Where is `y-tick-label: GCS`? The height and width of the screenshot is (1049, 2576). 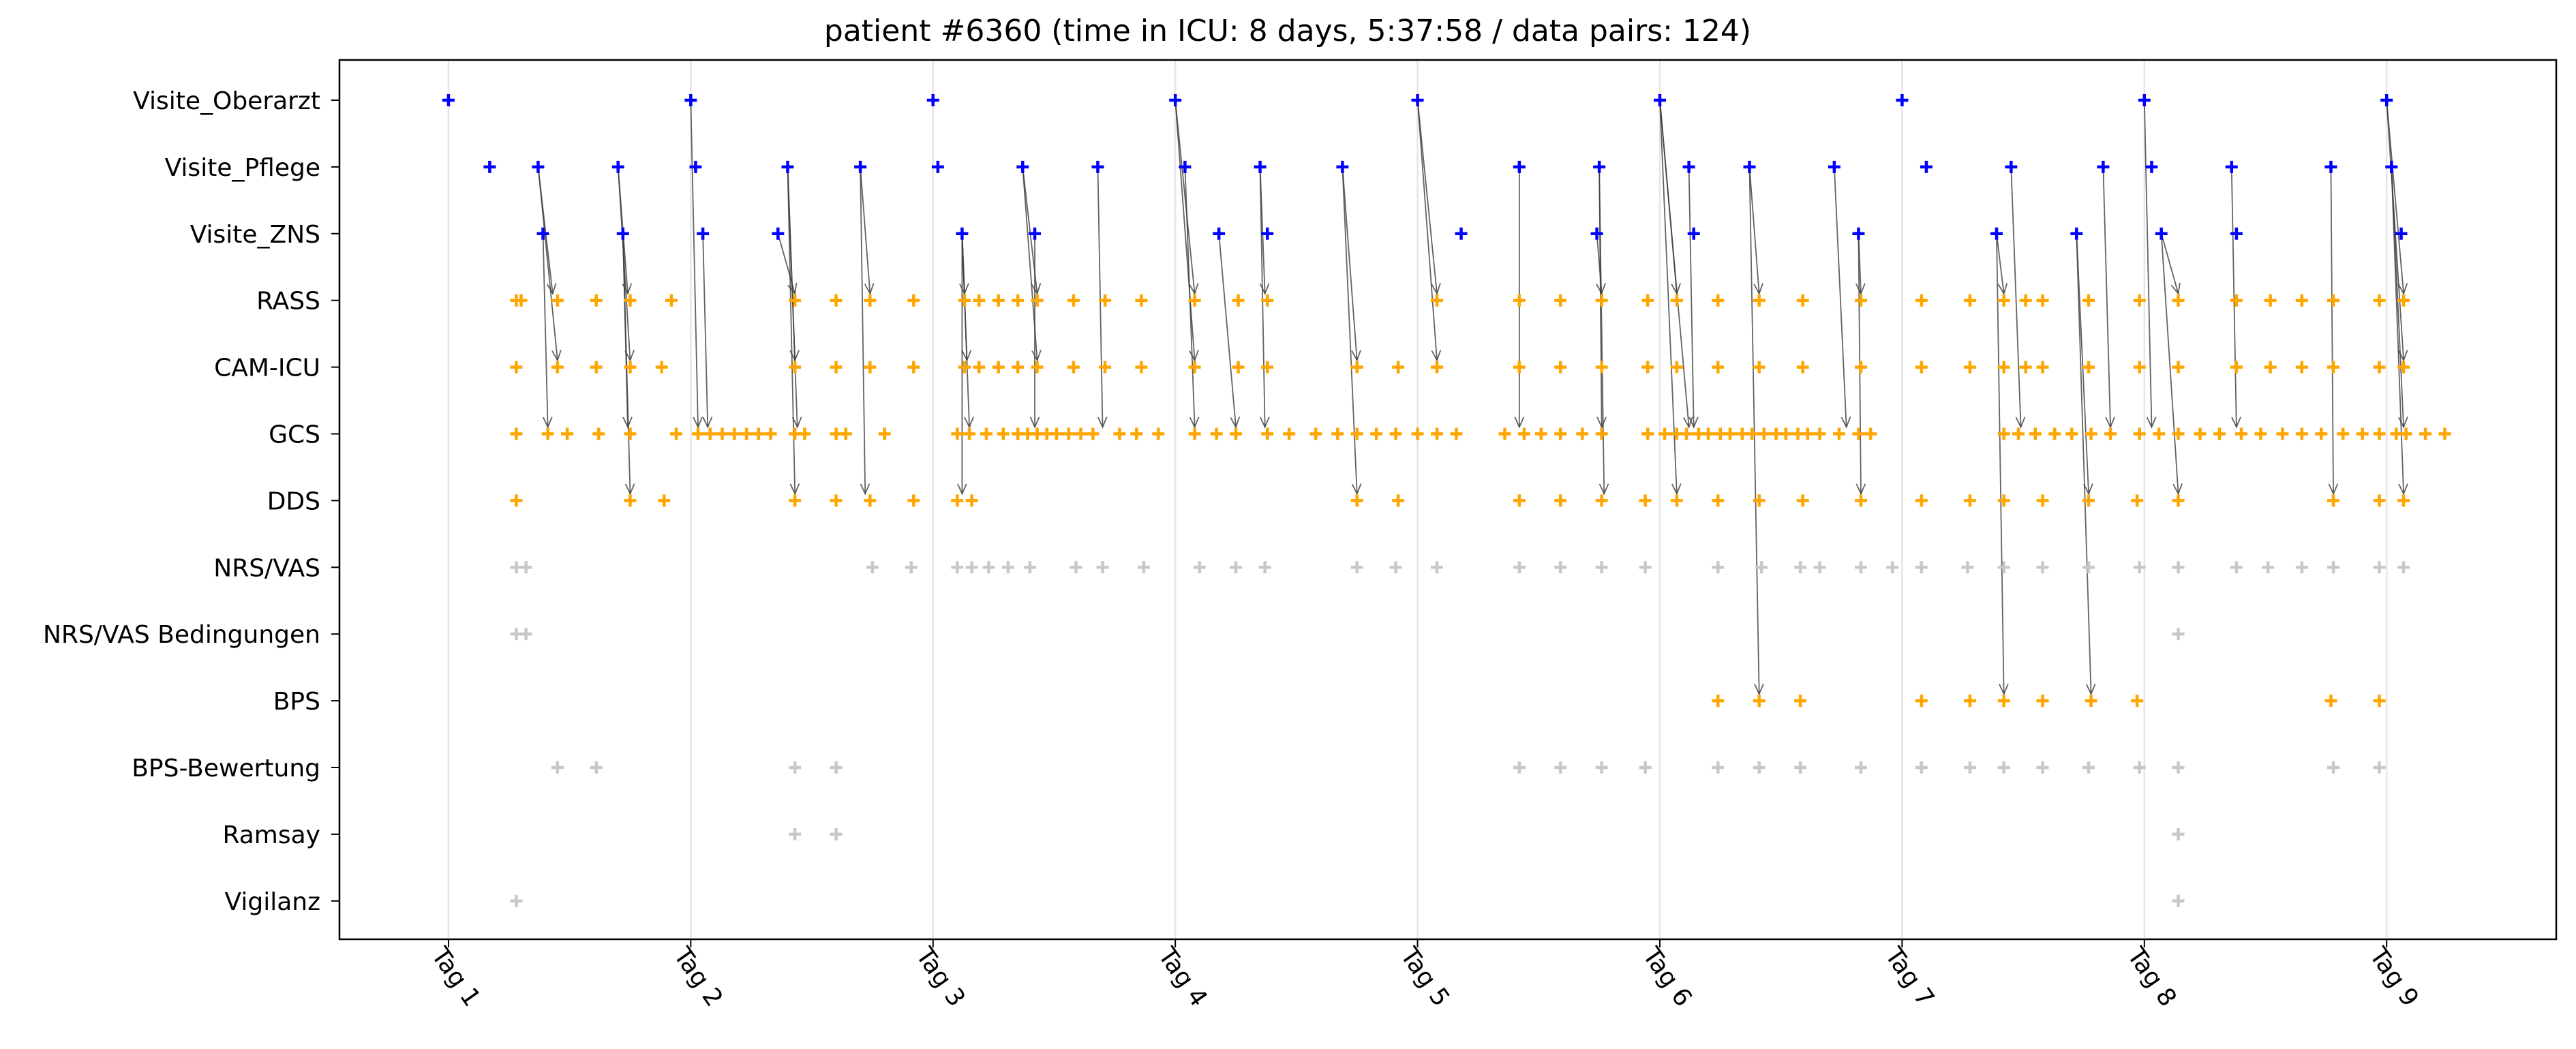
y-tick-label: GCS is located at coordinates (294, 435).